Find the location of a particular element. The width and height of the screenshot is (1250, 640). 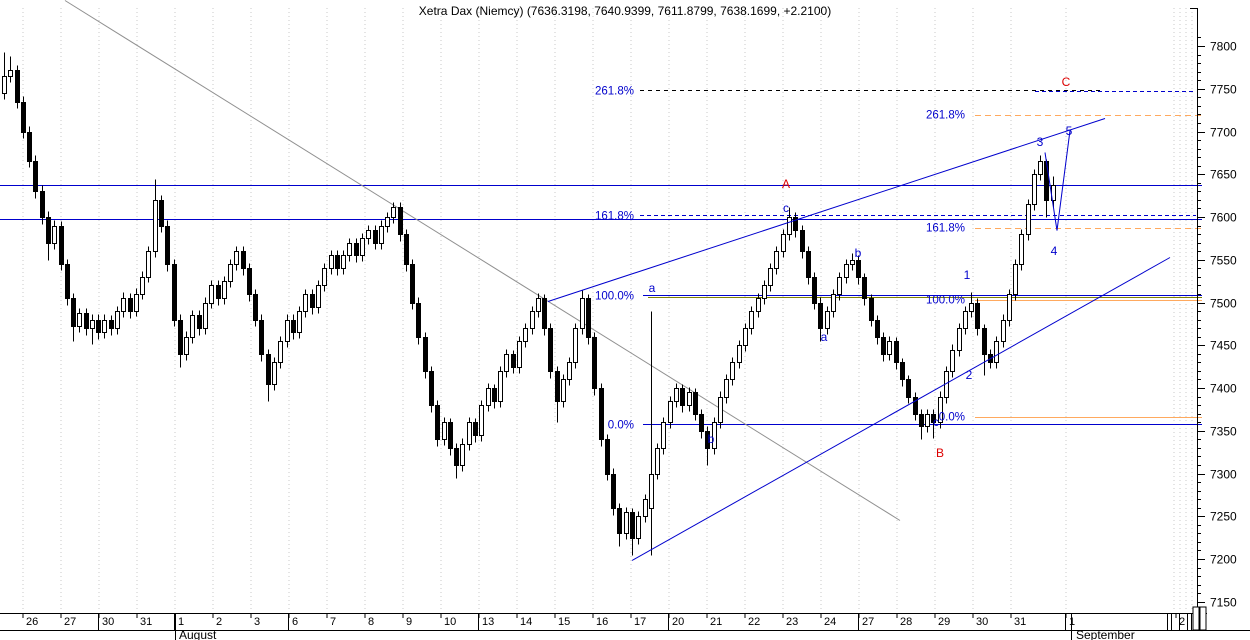

day-label: 27 is located at coordinates (868, 622).